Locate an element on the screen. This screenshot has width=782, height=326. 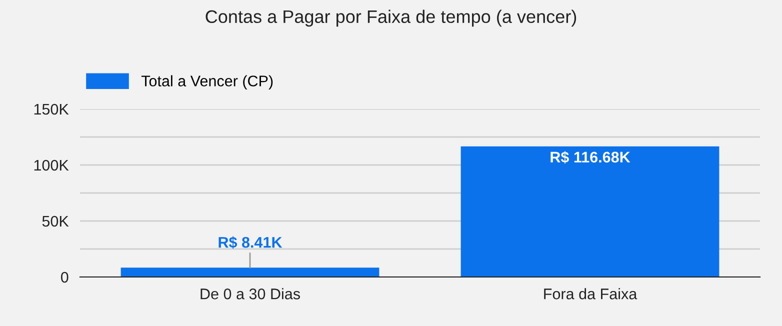
x-tick-label: De 0 a 30 Dias is located at coordinates (250, 294).